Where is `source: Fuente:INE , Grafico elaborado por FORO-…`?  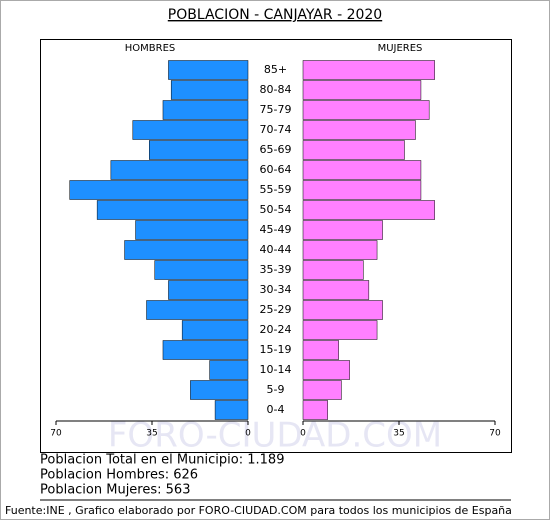 source: Fuente:INE , Grafico elaborado por FORO-… is located at coordinates (258, 510).